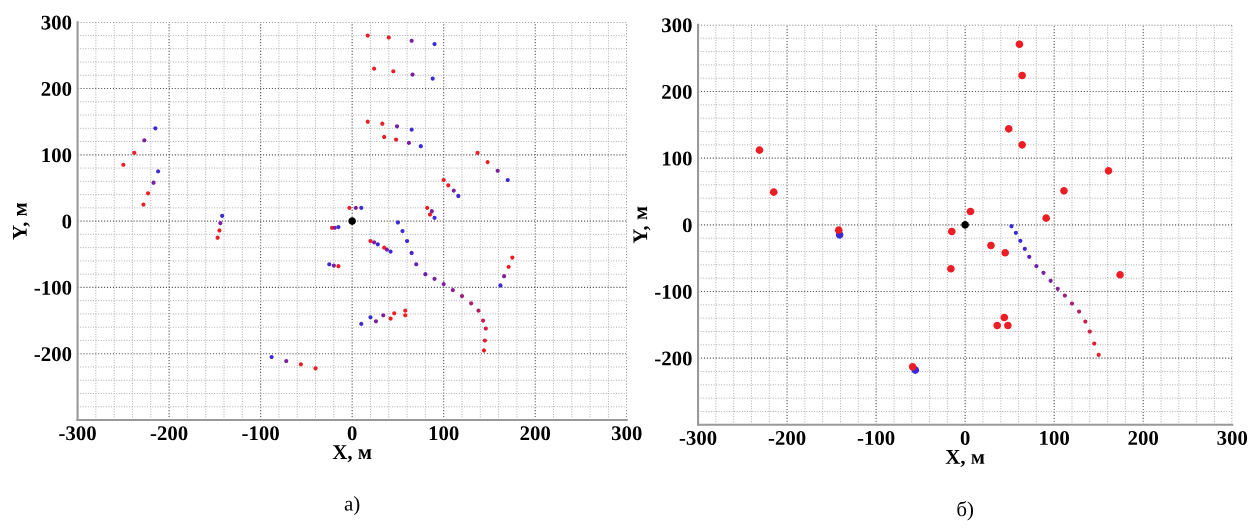 The height and width of the screenshot is (529, 1251). I want to click on x-tick-label: -200, so click(787, 437).